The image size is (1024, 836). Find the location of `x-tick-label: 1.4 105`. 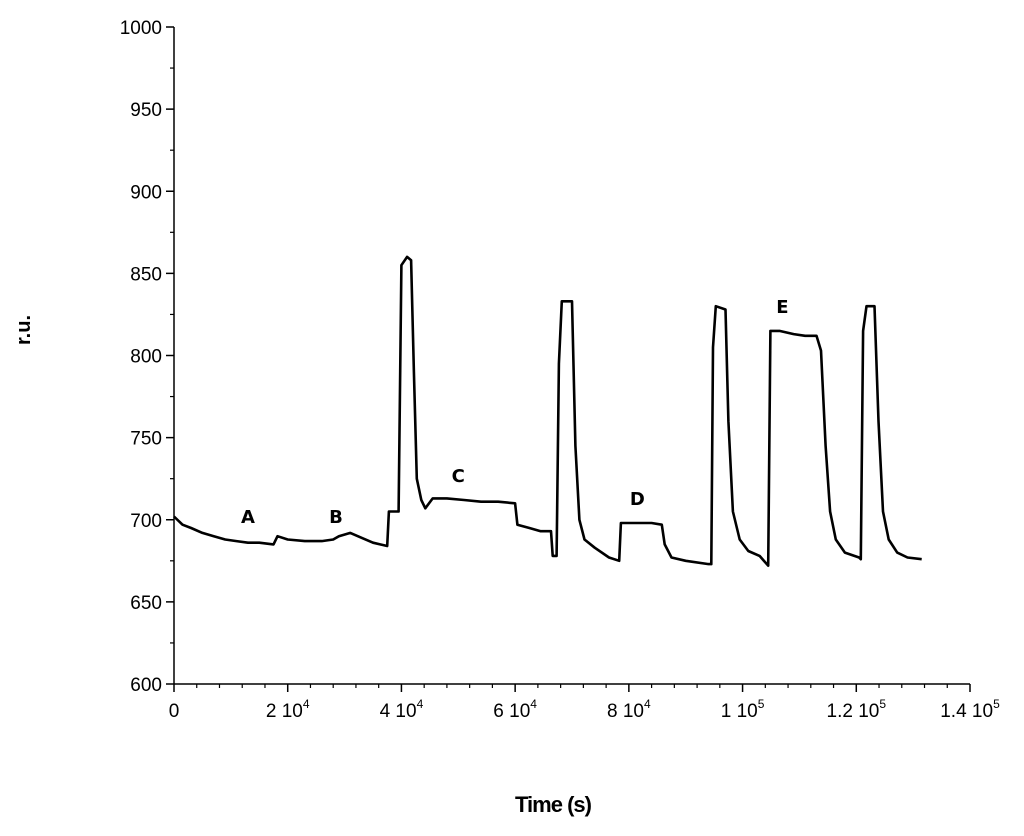

x-tick-label: 1.4 105 is located at coordinates (970, 709).